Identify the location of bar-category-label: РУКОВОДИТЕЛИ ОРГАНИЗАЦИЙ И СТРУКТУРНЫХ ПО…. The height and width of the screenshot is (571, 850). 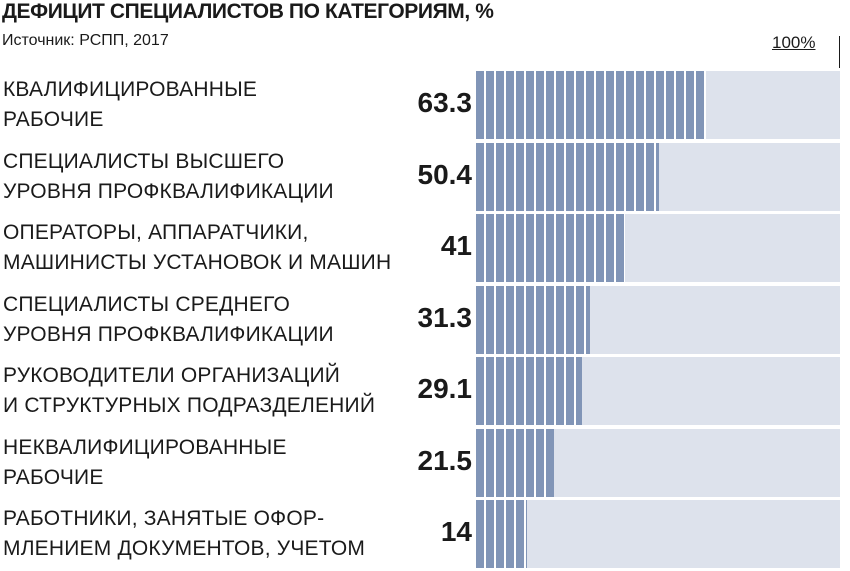
(189, 391).